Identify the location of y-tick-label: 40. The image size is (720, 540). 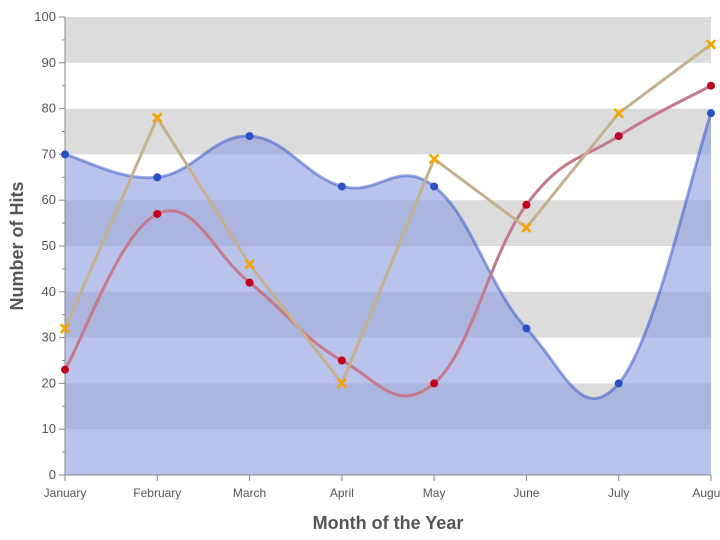
(49, 291).